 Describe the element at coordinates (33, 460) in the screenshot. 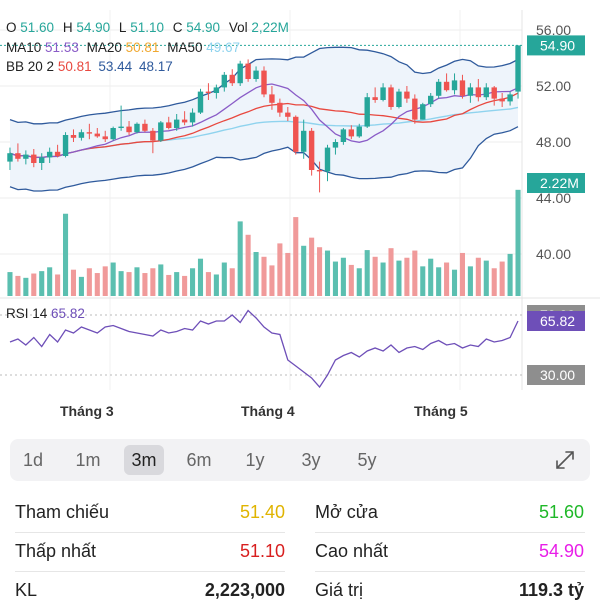

I see `tab-1d: 1d` at that location.